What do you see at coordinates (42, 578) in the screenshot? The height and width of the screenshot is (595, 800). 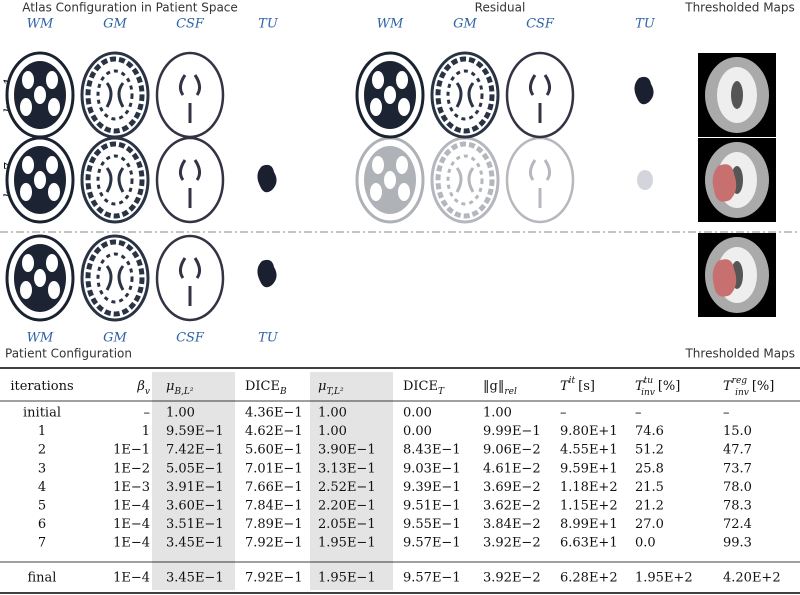 I see `table-cell: final` at bounding box center [42, 578].